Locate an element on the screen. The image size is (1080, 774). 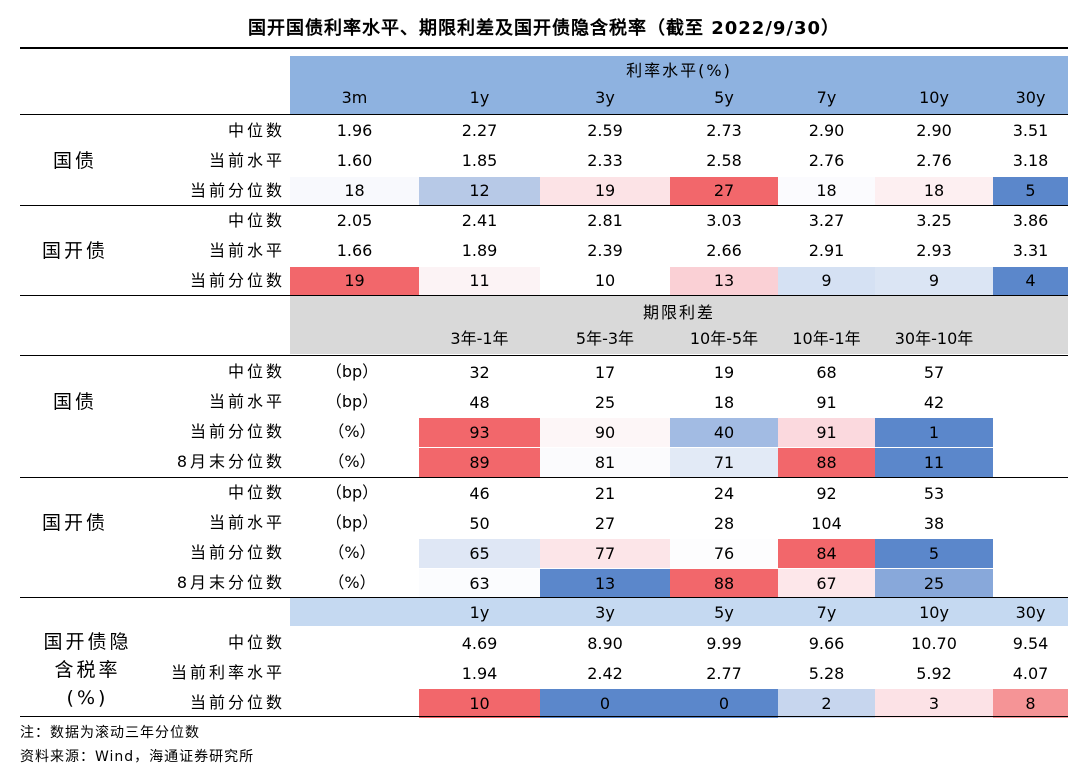
table-cell: 53 is located at coordinates (934, 493).